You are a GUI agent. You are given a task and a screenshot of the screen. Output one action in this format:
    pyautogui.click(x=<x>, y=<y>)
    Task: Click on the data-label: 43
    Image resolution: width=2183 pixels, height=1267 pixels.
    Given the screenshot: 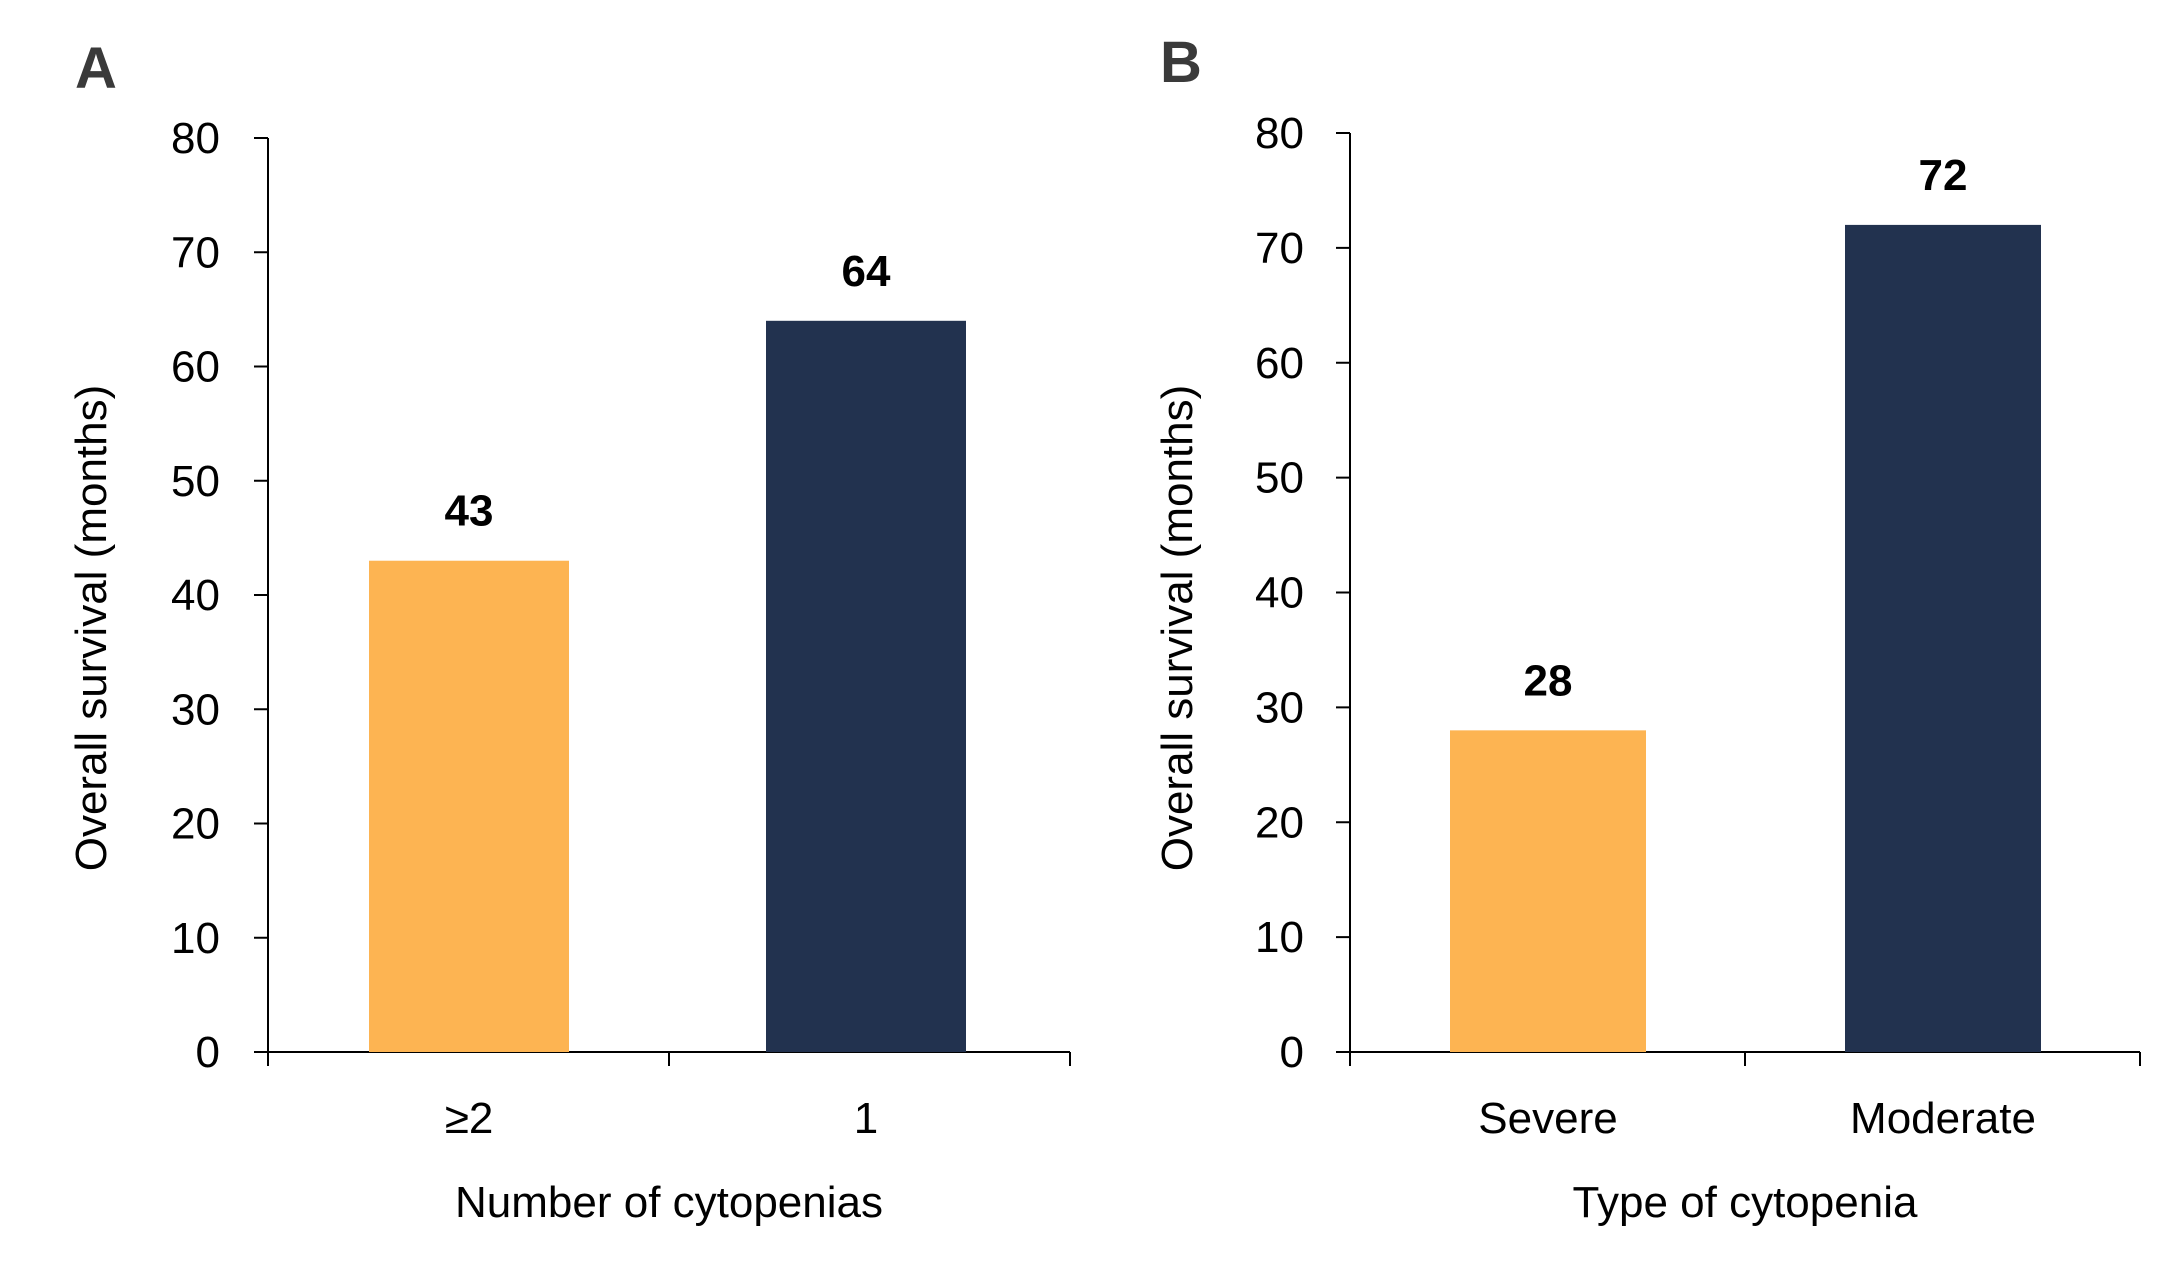 What is the action you would take?
    pyautogui.click(x=469, y=511)
    